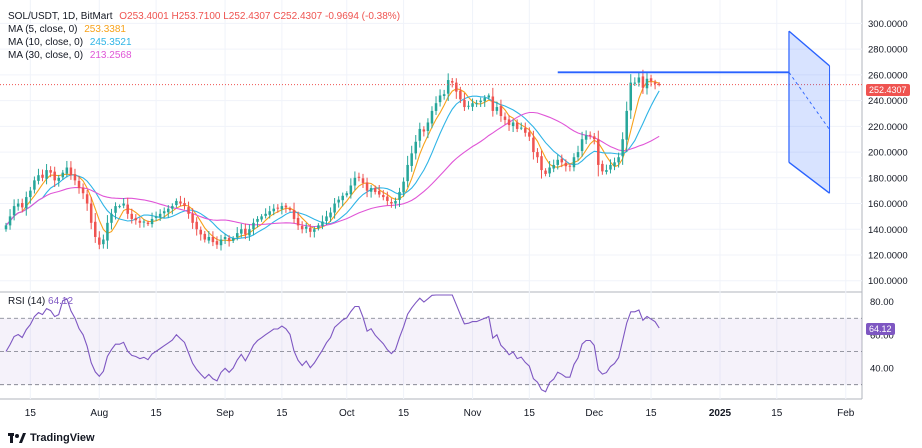 The image size is (922, 448). What do you see at coordinates (206, 29) in the screenshot?
I see `ma5-legend: MA (5, close, 0) 253.3381` at bounding box center [206, 29].